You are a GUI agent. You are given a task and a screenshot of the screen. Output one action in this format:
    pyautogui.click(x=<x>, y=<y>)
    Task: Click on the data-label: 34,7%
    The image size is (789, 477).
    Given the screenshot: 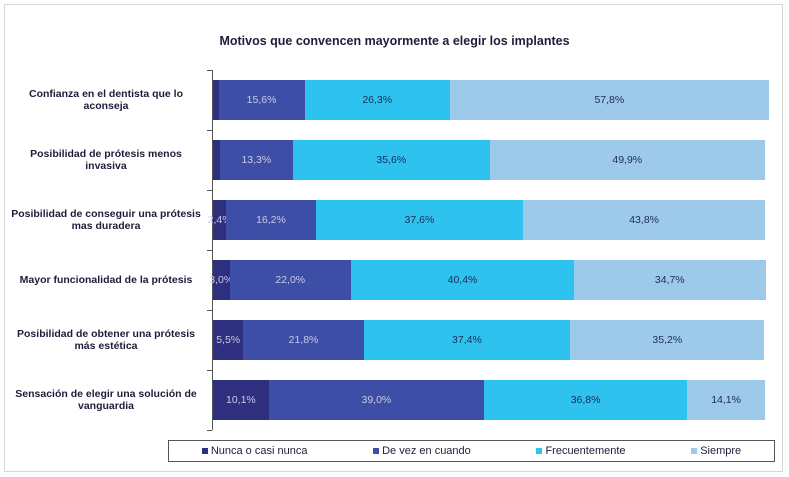 What is the action you would take?
    pyautogui.click(x=669, y=280)
    